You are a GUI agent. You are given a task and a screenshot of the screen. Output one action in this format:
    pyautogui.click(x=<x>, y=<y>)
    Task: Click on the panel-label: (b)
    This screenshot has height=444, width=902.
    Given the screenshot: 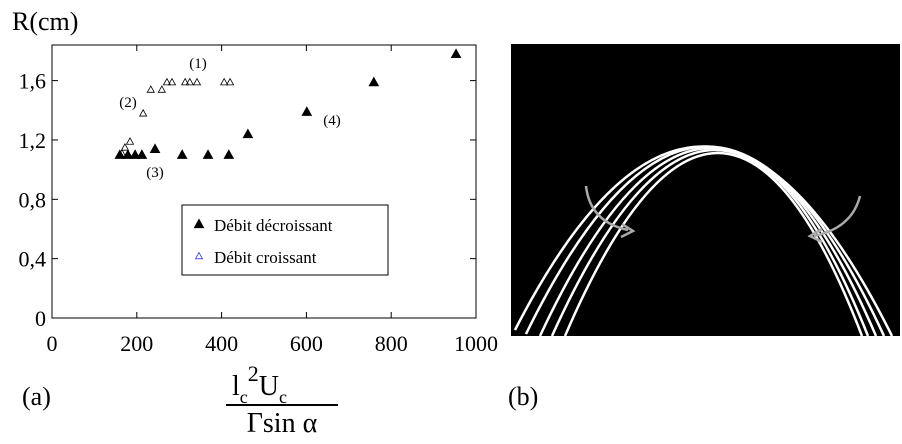 What is the action you would take?
    pyautogui.click(x=523, y=396)
    